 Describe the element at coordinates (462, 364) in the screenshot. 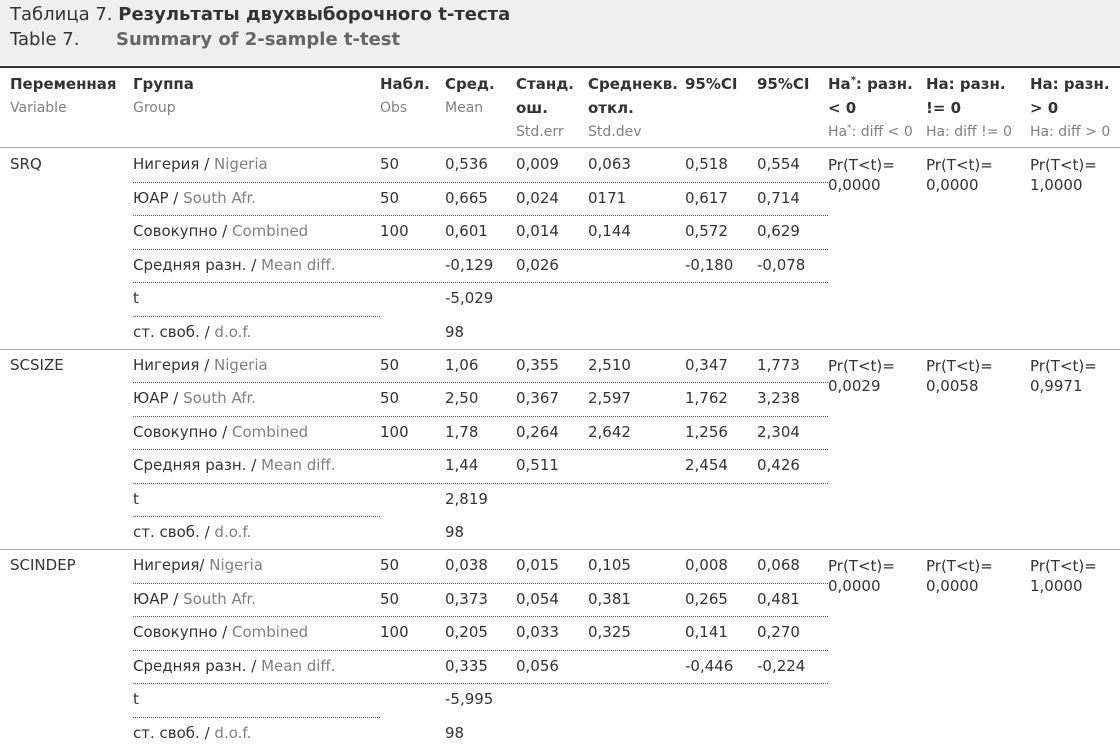

I see `cell-mean: 1,06` at that location.